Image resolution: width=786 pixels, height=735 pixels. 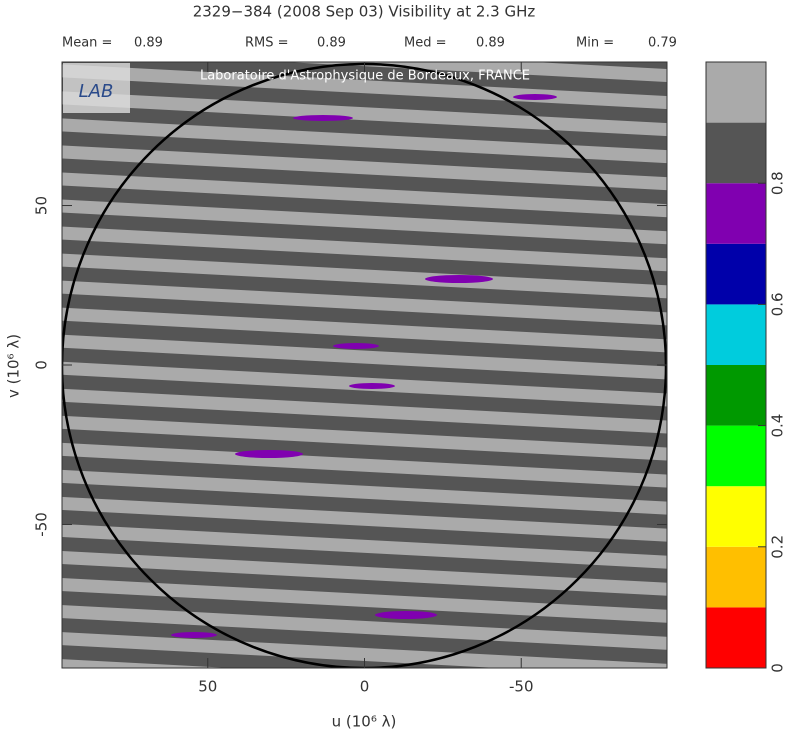 I want to click on colorbar-tick-label: 0.4, so click(x=777, y=426).